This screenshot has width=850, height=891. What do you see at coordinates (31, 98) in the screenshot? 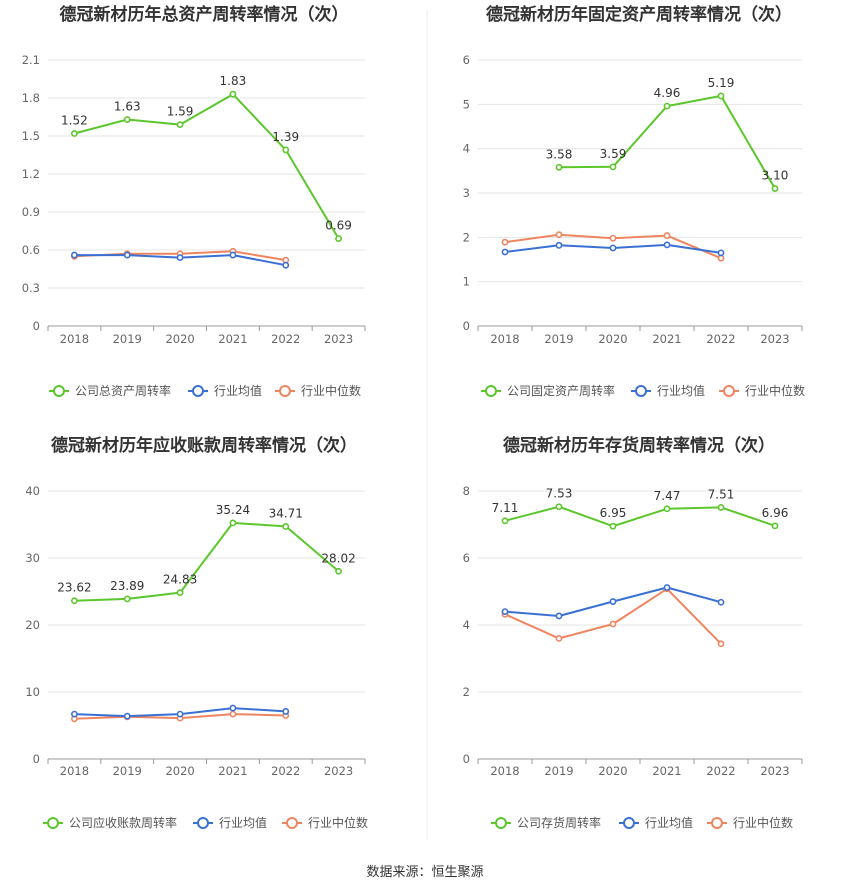
I see `y-tick-label: 1.8` at bounding box center [31, 98].